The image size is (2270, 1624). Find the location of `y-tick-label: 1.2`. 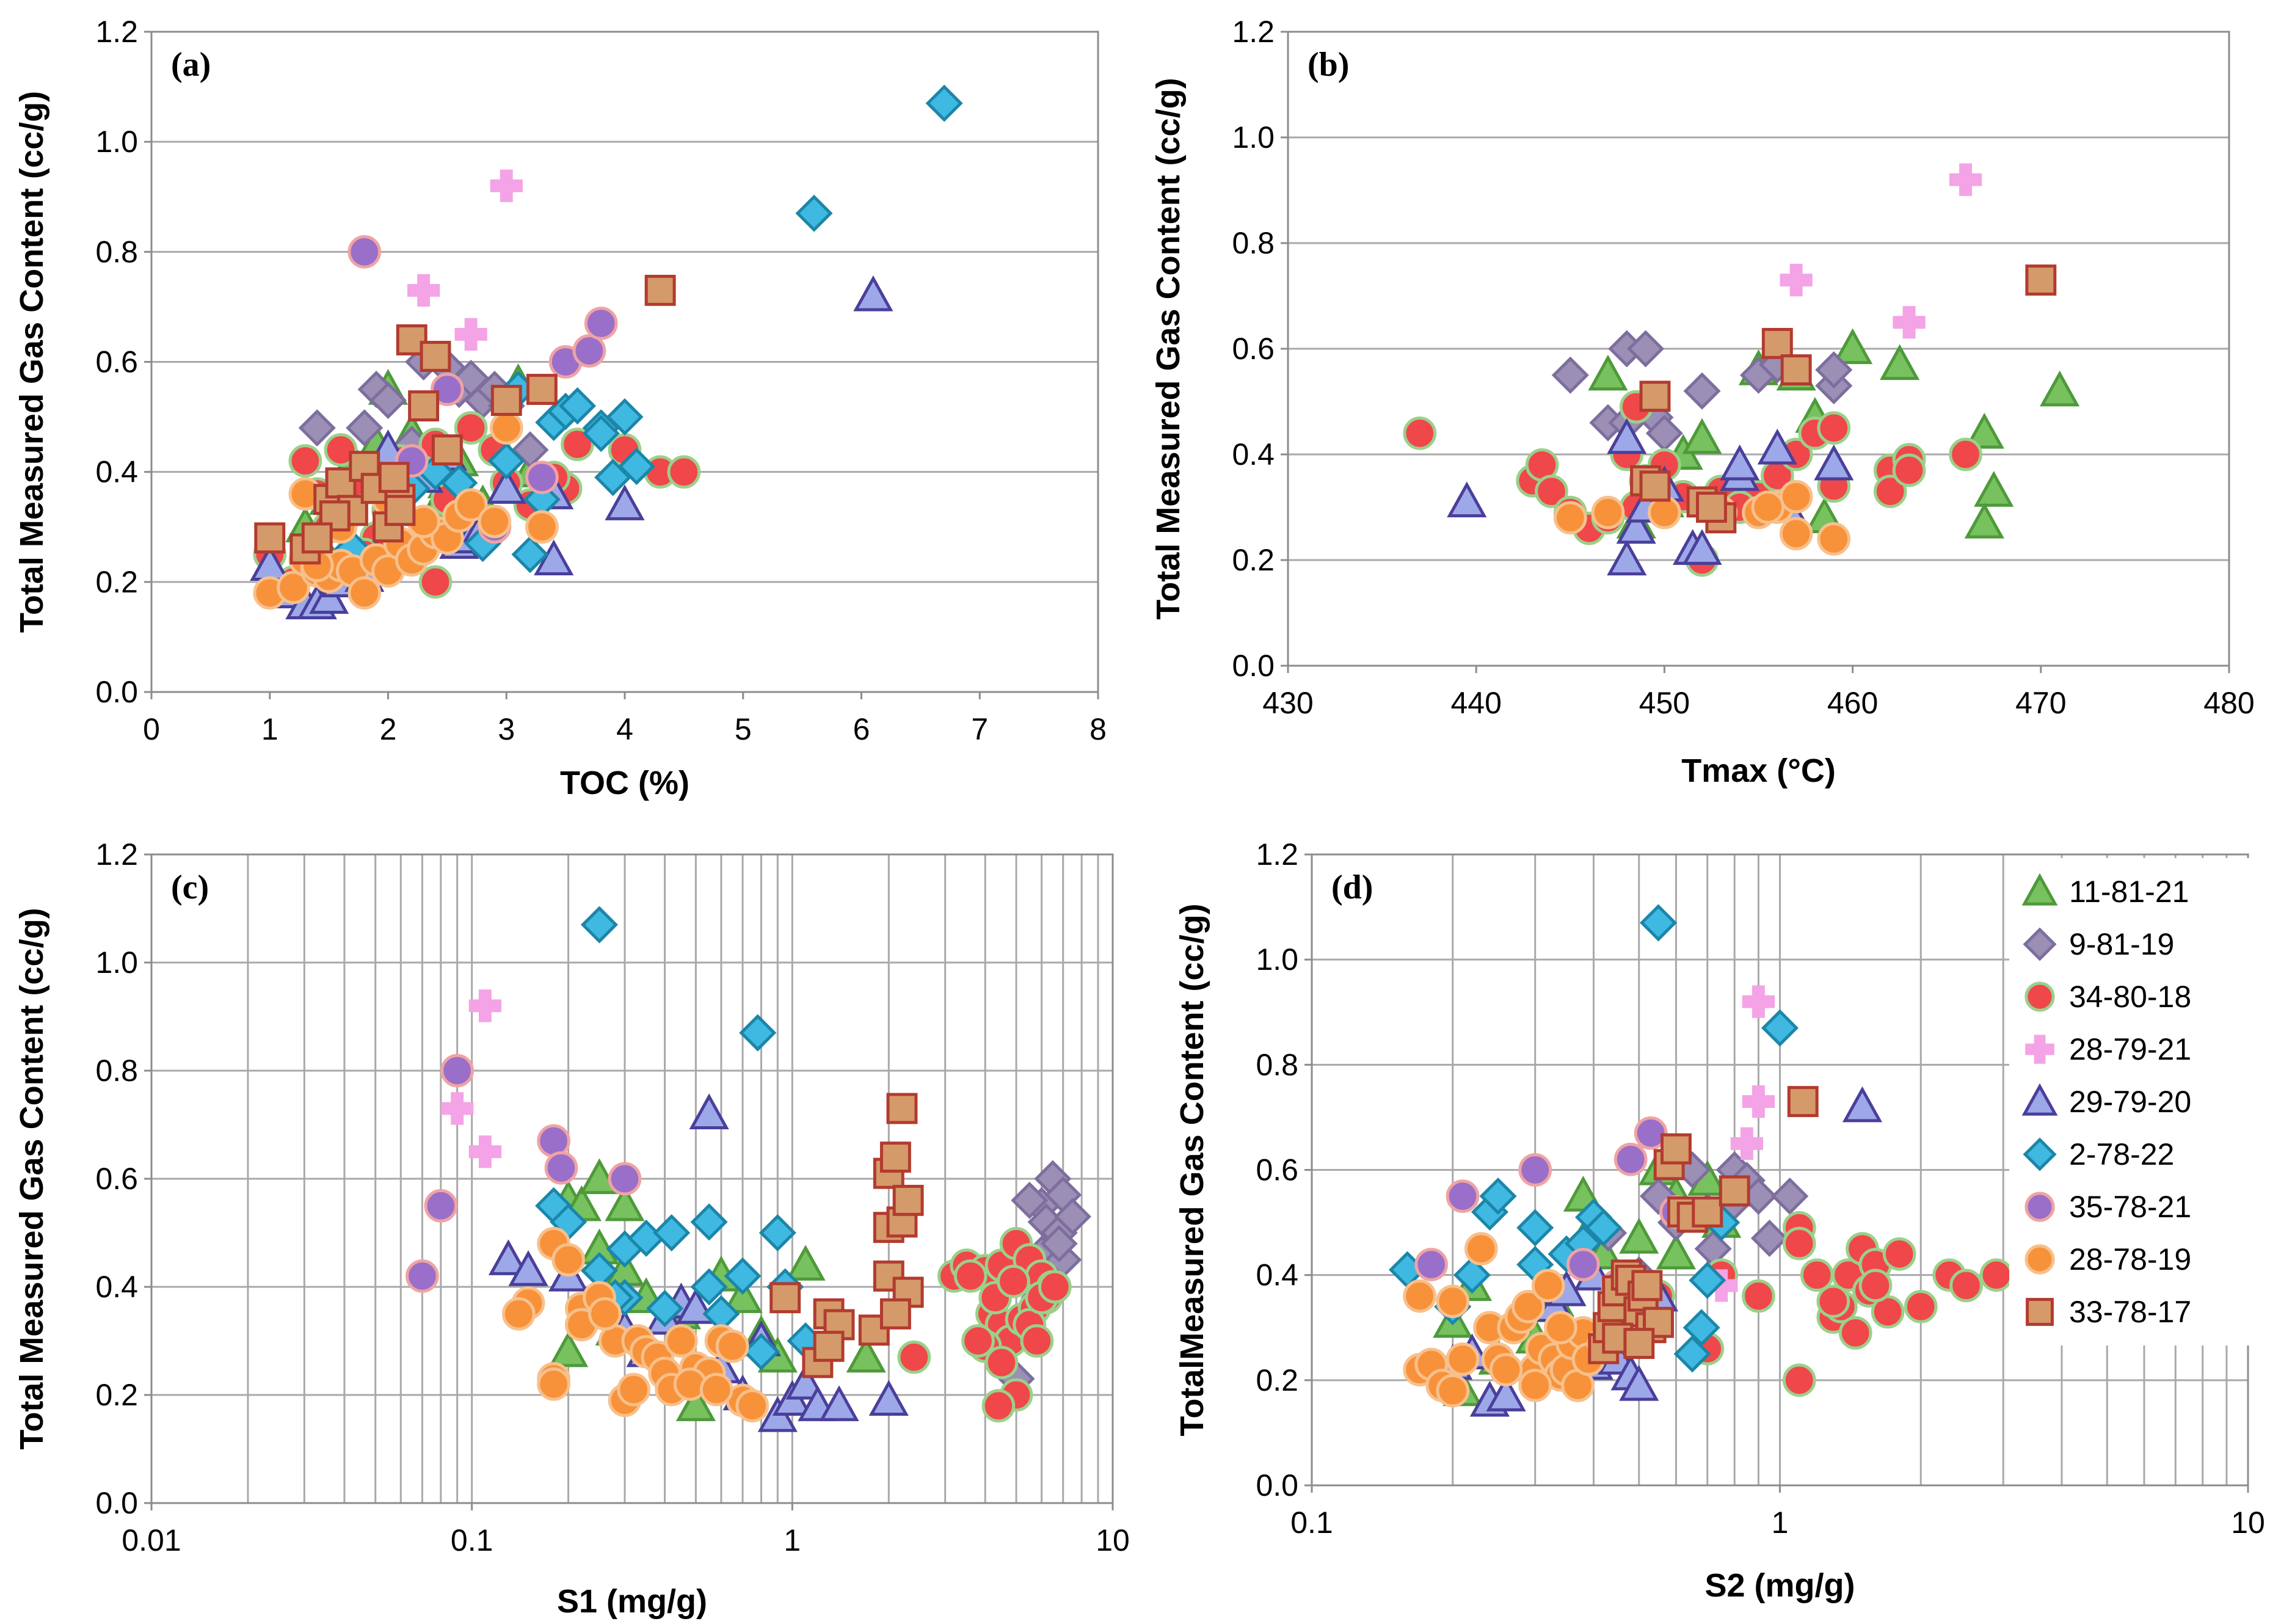

y-tick-label: 1.2 is located at coordinates (116, 854).